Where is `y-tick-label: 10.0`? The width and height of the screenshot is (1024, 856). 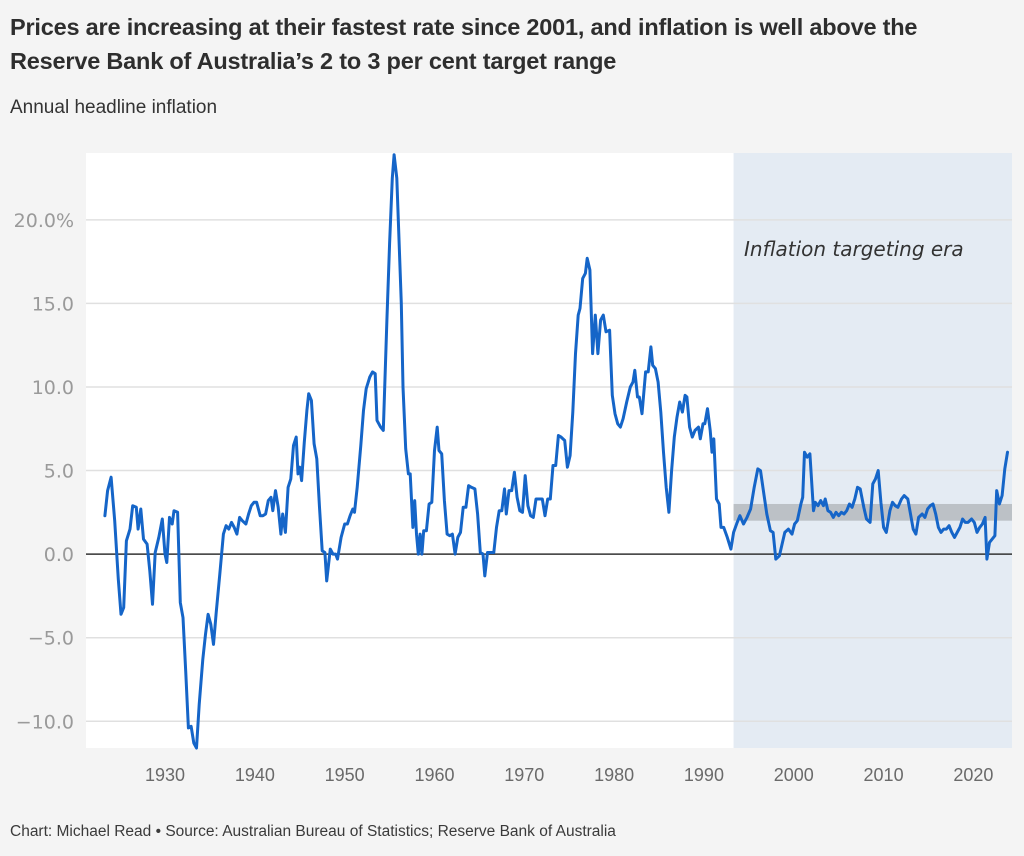
y-tick-label: 10.0 is located at coordinates (53, 388).